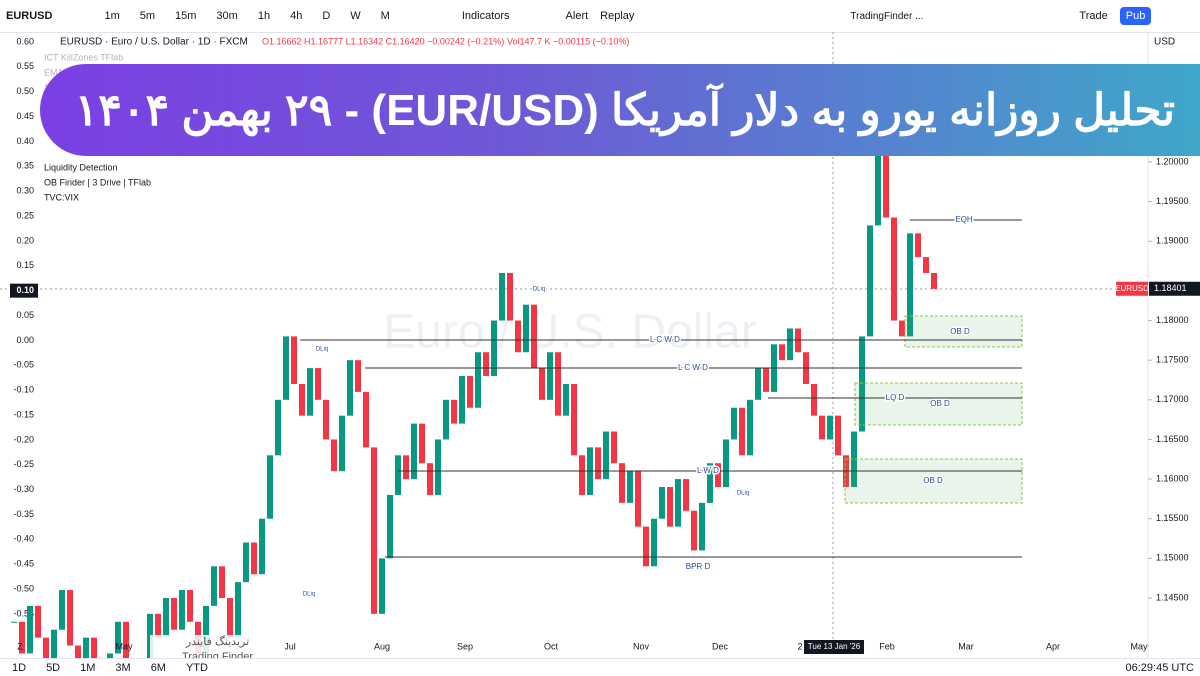  What do you see at coordinates (97, 182) in the screenshot?
I see `indicator-legend: OB Finder | 3 Drive | TFlab` at bounding box center [97, 182].